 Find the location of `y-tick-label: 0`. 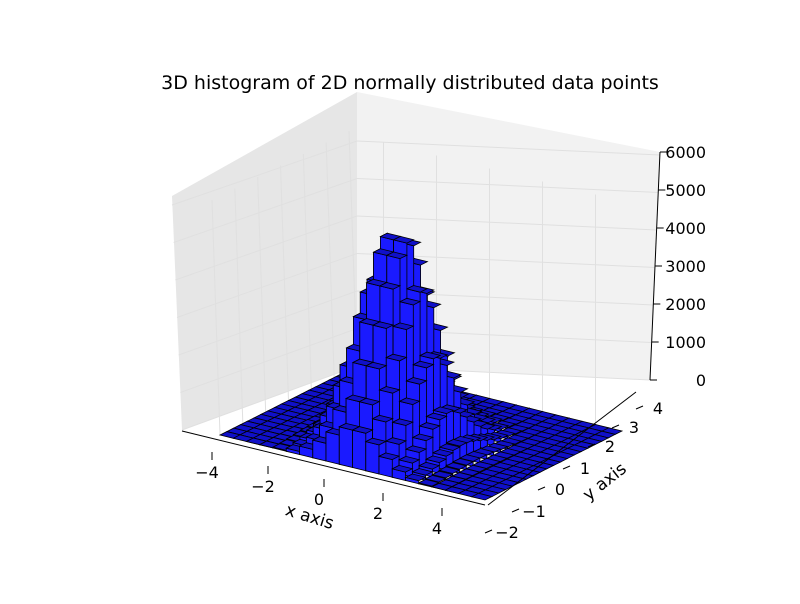

y-tick-label: 0 is located at coordinates (560, 489).